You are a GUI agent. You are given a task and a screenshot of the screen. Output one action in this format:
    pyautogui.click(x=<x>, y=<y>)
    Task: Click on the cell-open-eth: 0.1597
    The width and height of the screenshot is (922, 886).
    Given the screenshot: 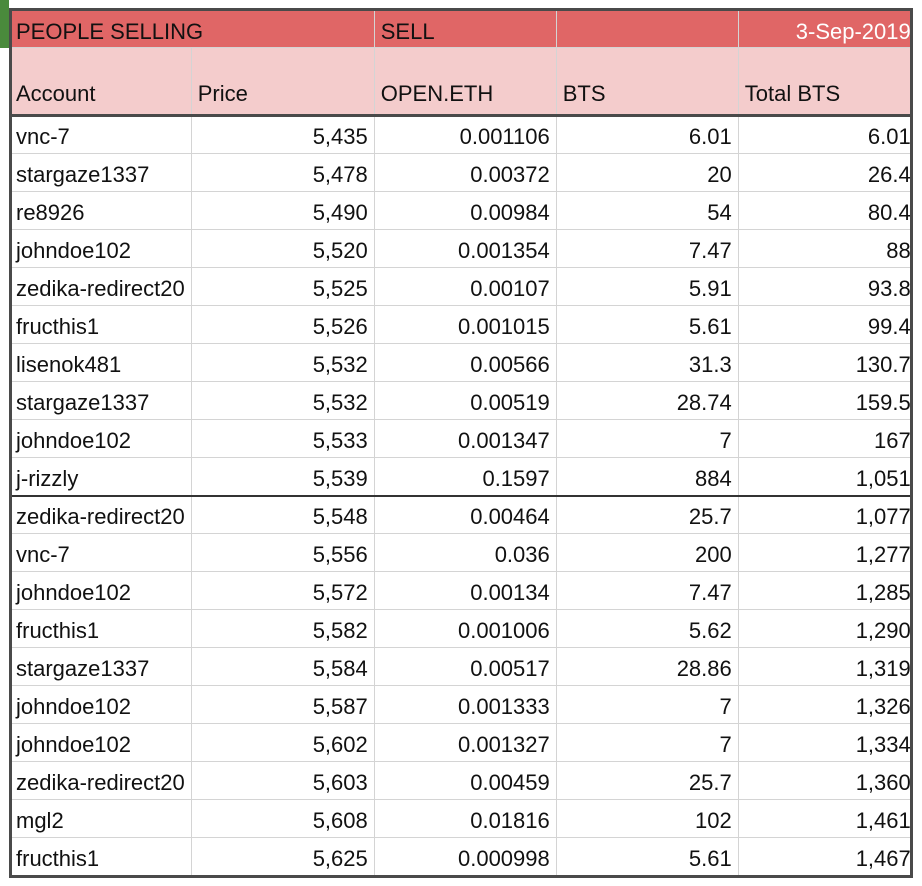 What is the action you would take?
    pyautogui.click(x=465, y=476)
    